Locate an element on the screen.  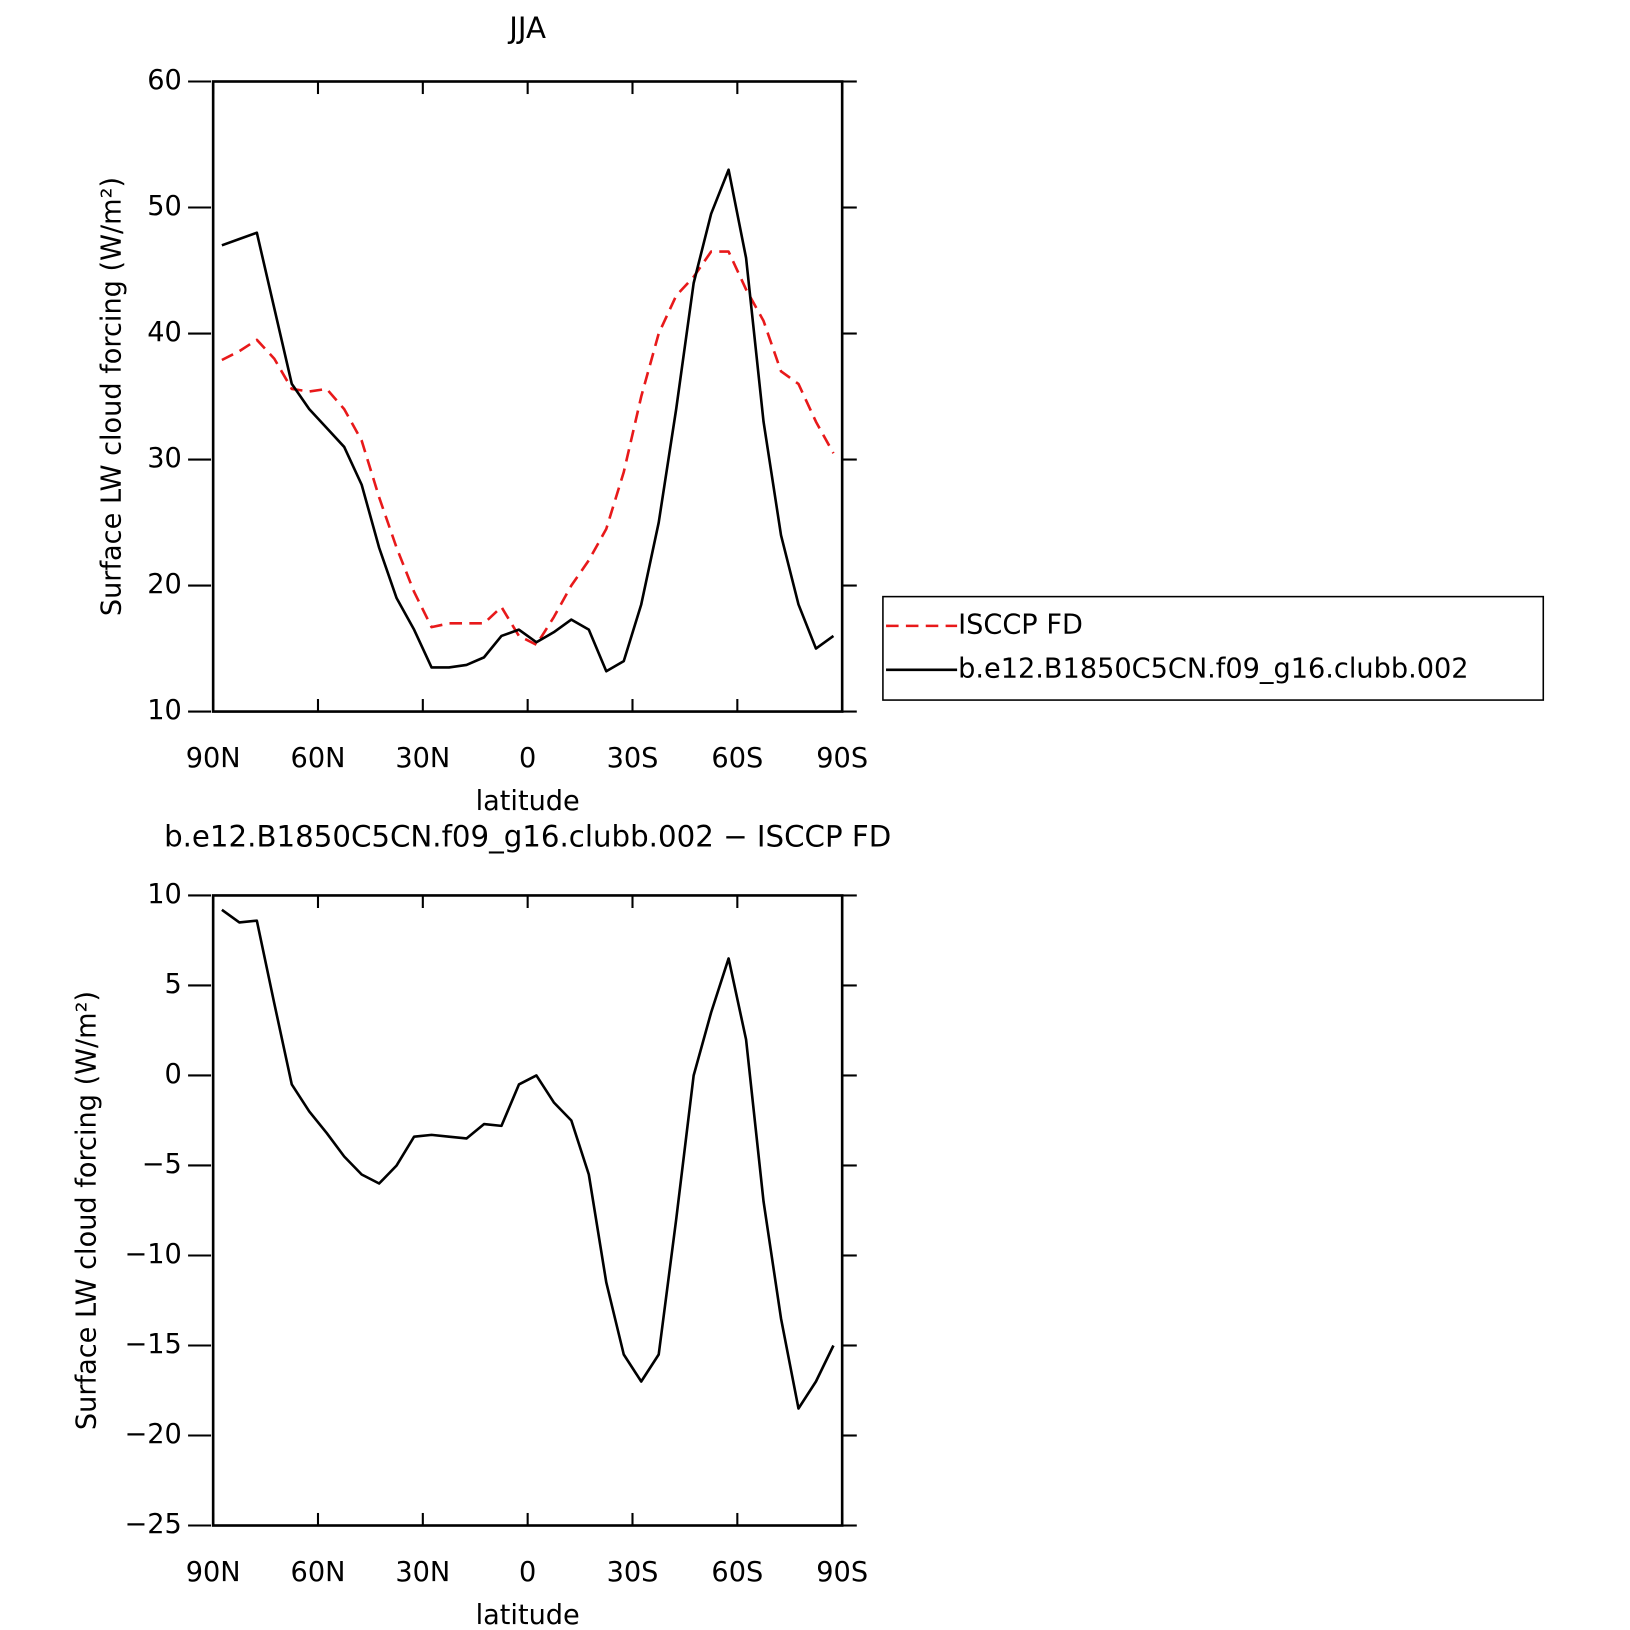
y-tick-label: 60 is located at coordinates (164, 80).